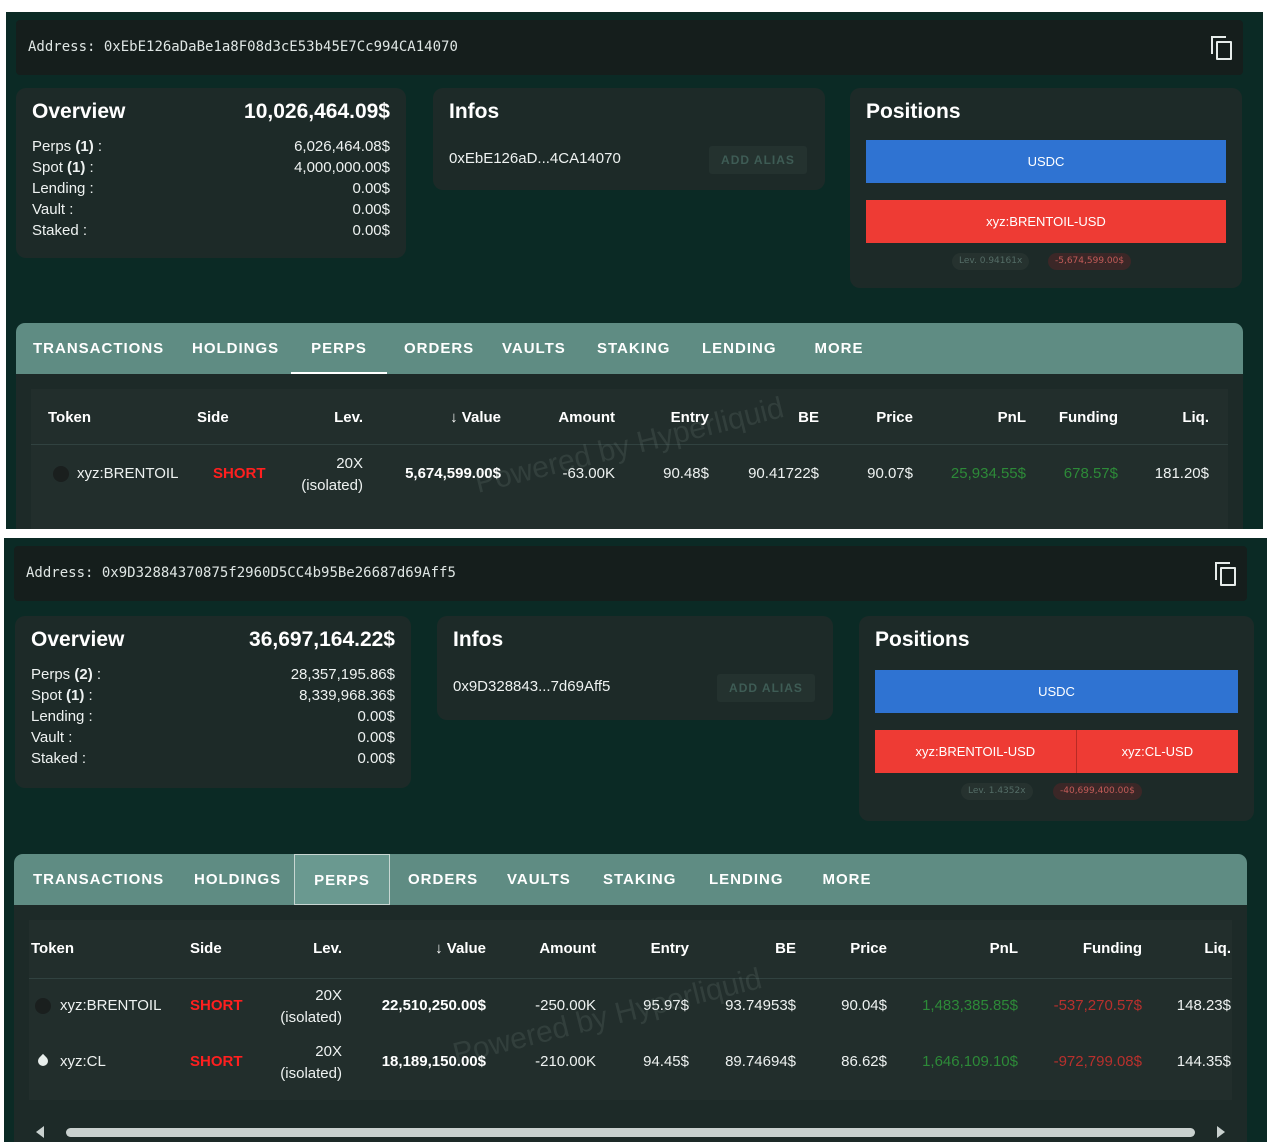 The width and height of the screenshot is (1276, 1146). I want to click on triangle-right-icon, so click(1221, 1132).